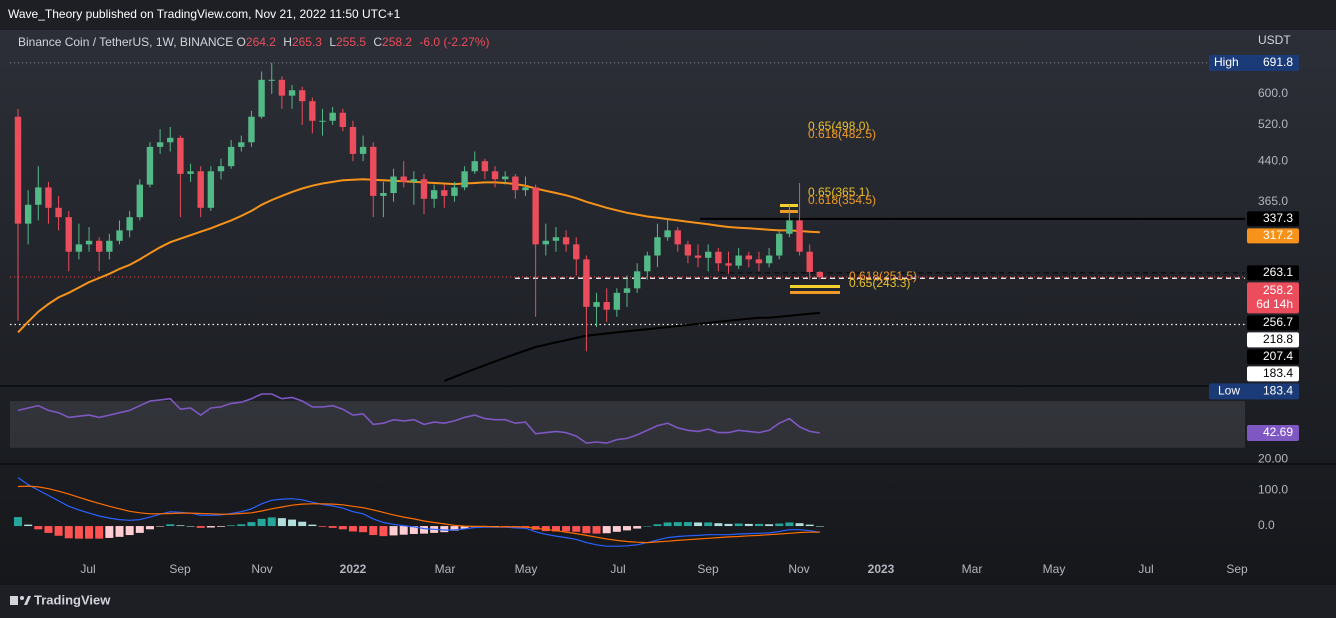 Image resolution: width=1336 pixels, height=618 pixels. I want to click on time-label: 2022, so click(353, 569).